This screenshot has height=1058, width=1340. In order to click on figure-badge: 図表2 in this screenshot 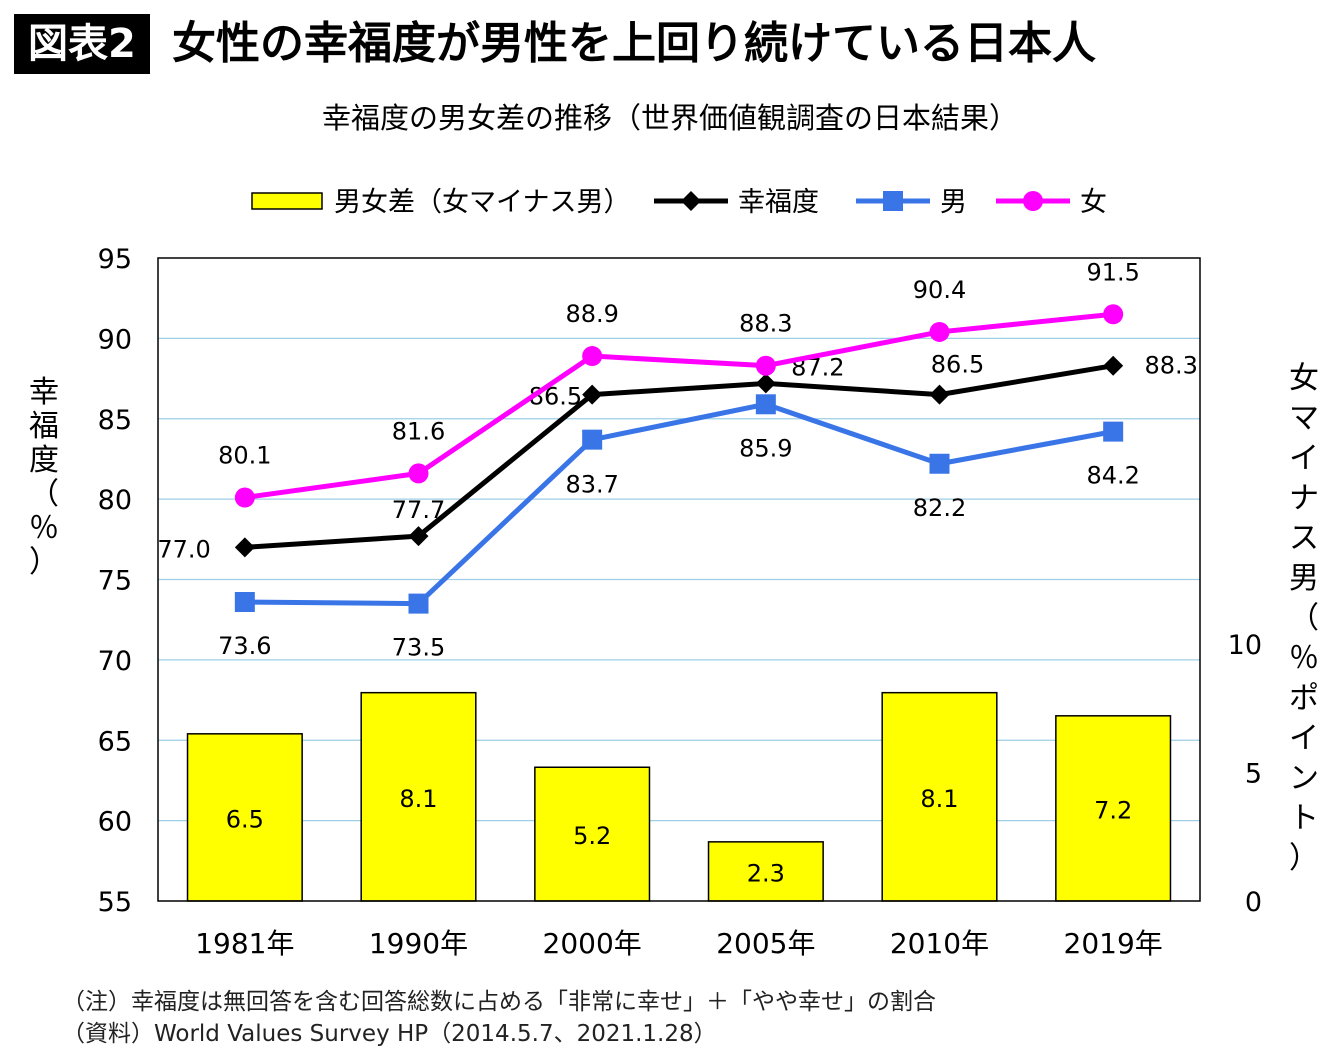, I will do `click(82, 44)`.